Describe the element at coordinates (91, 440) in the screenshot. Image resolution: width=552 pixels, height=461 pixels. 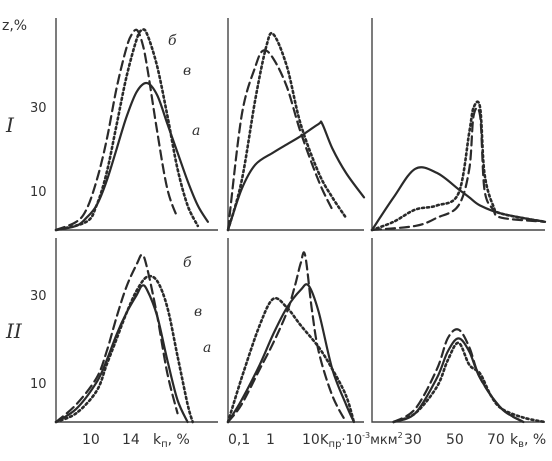
I see `xtick-label-10: 10` at that location.